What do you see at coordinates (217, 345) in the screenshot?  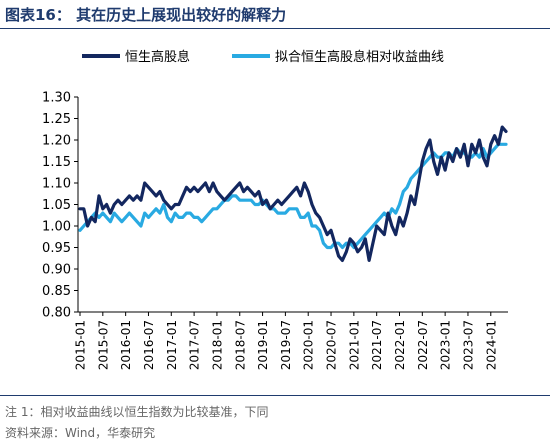 I see `x-tick-label: 2018-01` at bounding box center [217, 345].